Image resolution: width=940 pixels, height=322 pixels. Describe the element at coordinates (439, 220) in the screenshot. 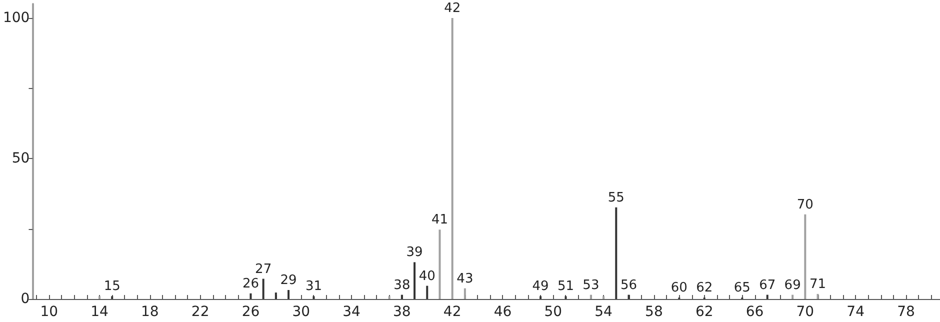

I see `annotation: 41` at that location.